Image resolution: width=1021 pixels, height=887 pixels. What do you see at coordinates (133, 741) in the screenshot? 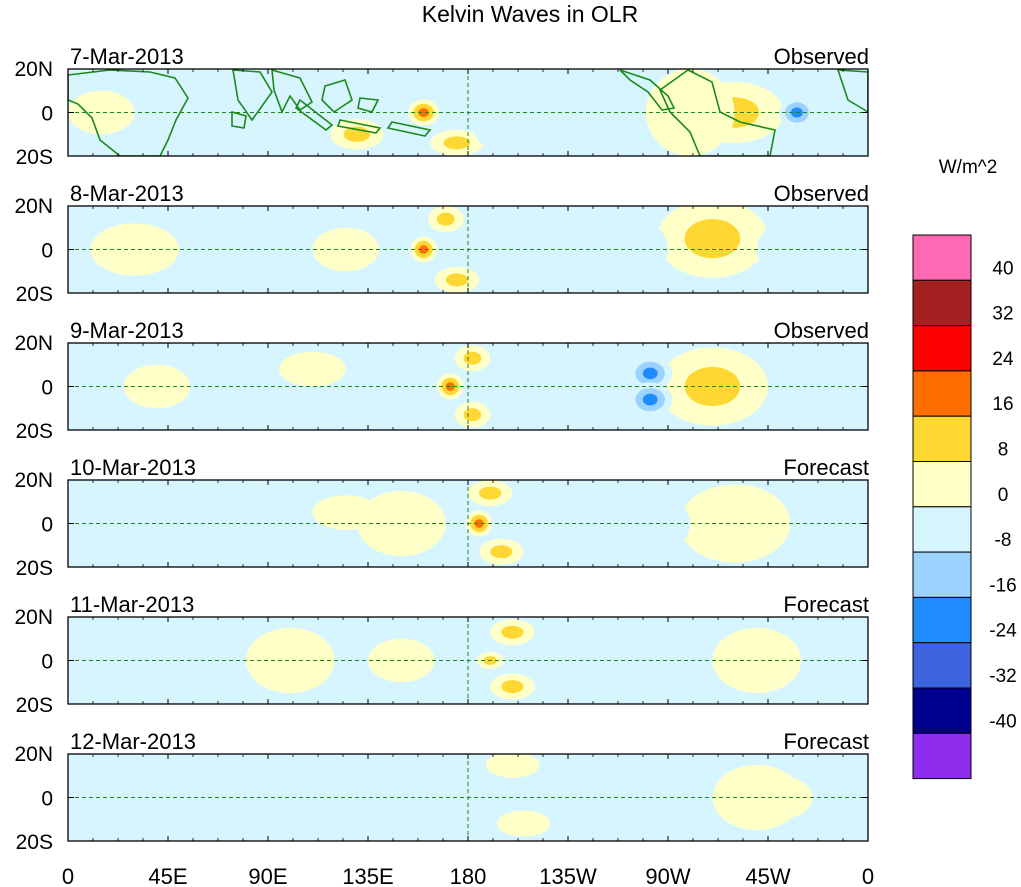
I see `panel-date: 12-Mar-2013` at bounding box center [133, 741].